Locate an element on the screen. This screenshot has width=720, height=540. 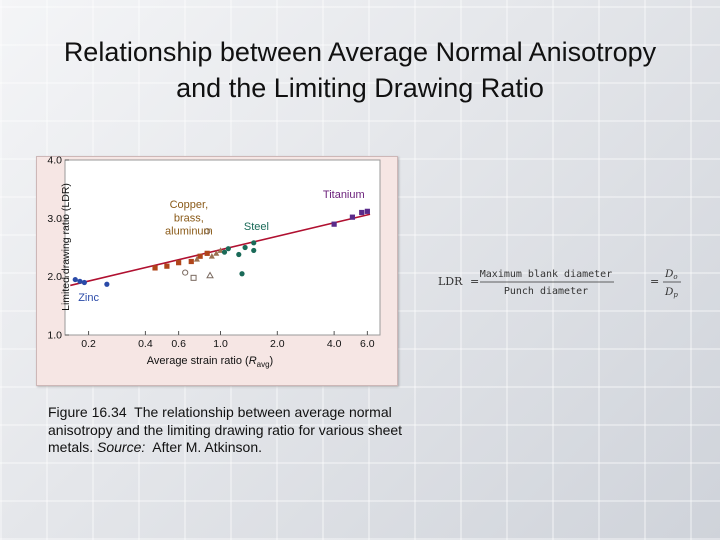
formula-equals-2: = is located at coordinates (654, 281).